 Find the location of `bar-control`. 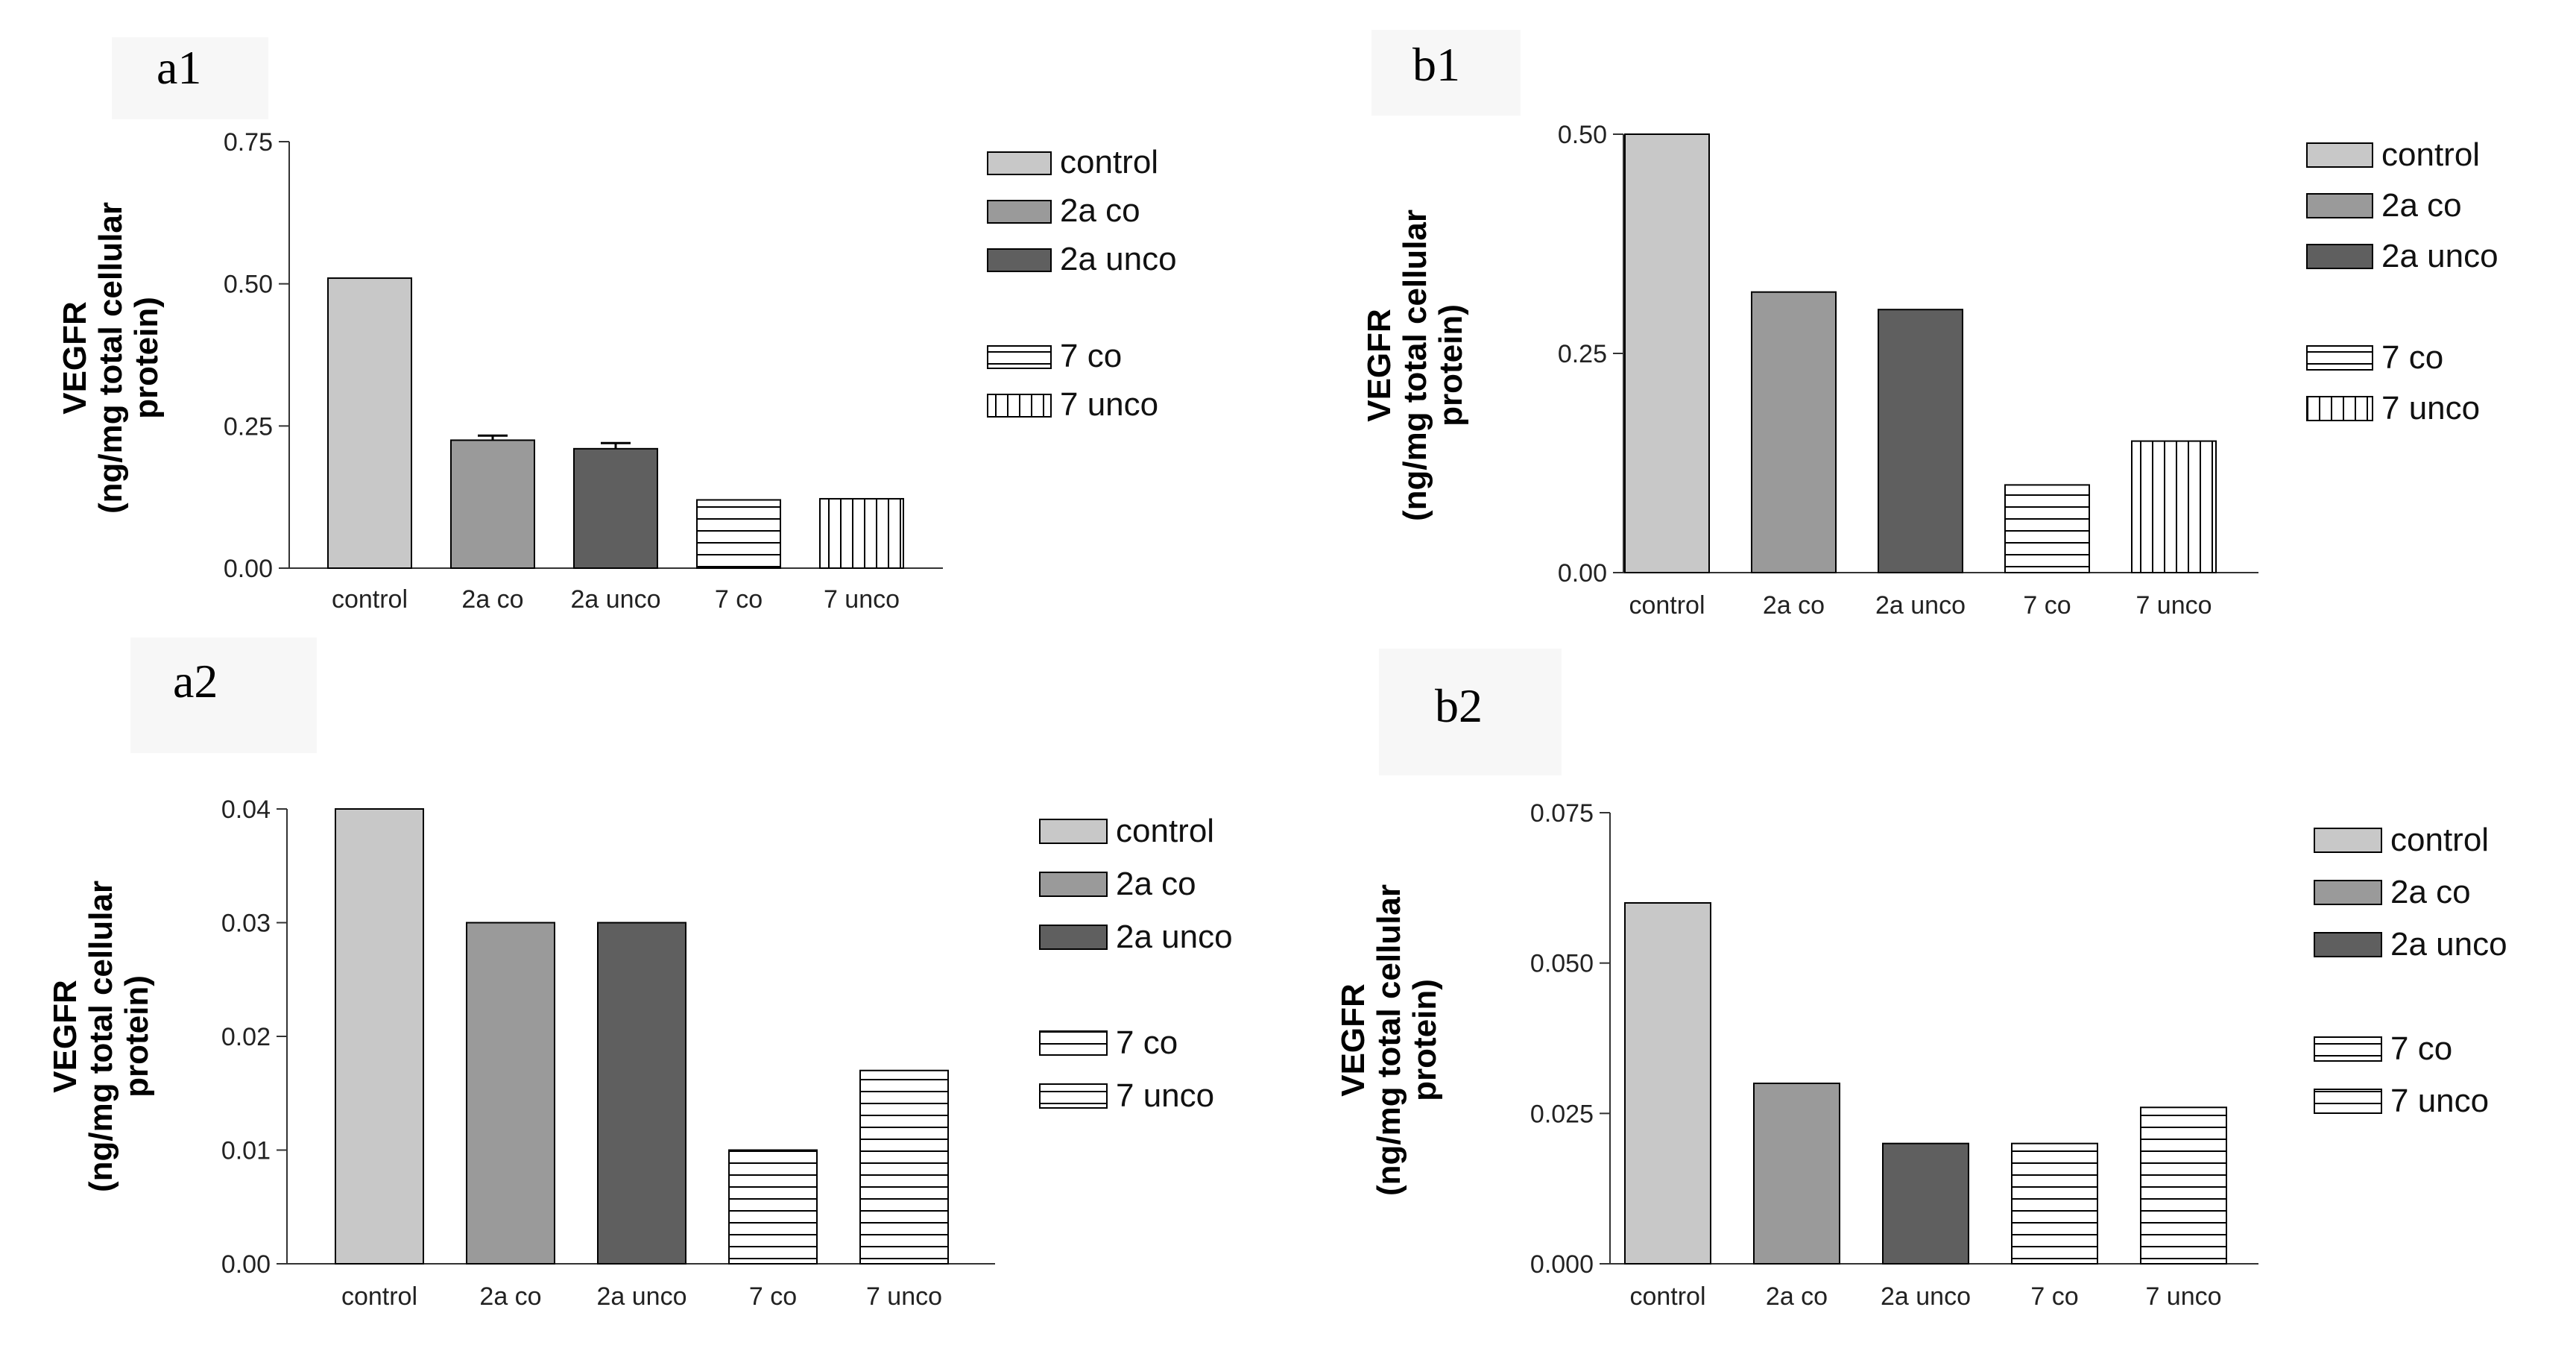

bar-control is located at coordinates (1667, 353).